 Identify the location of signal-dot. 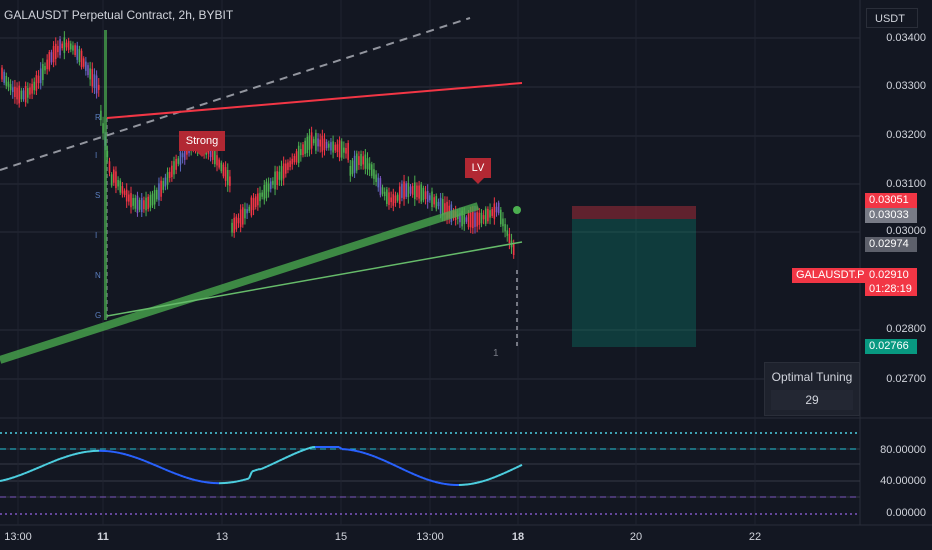
(517, 210).